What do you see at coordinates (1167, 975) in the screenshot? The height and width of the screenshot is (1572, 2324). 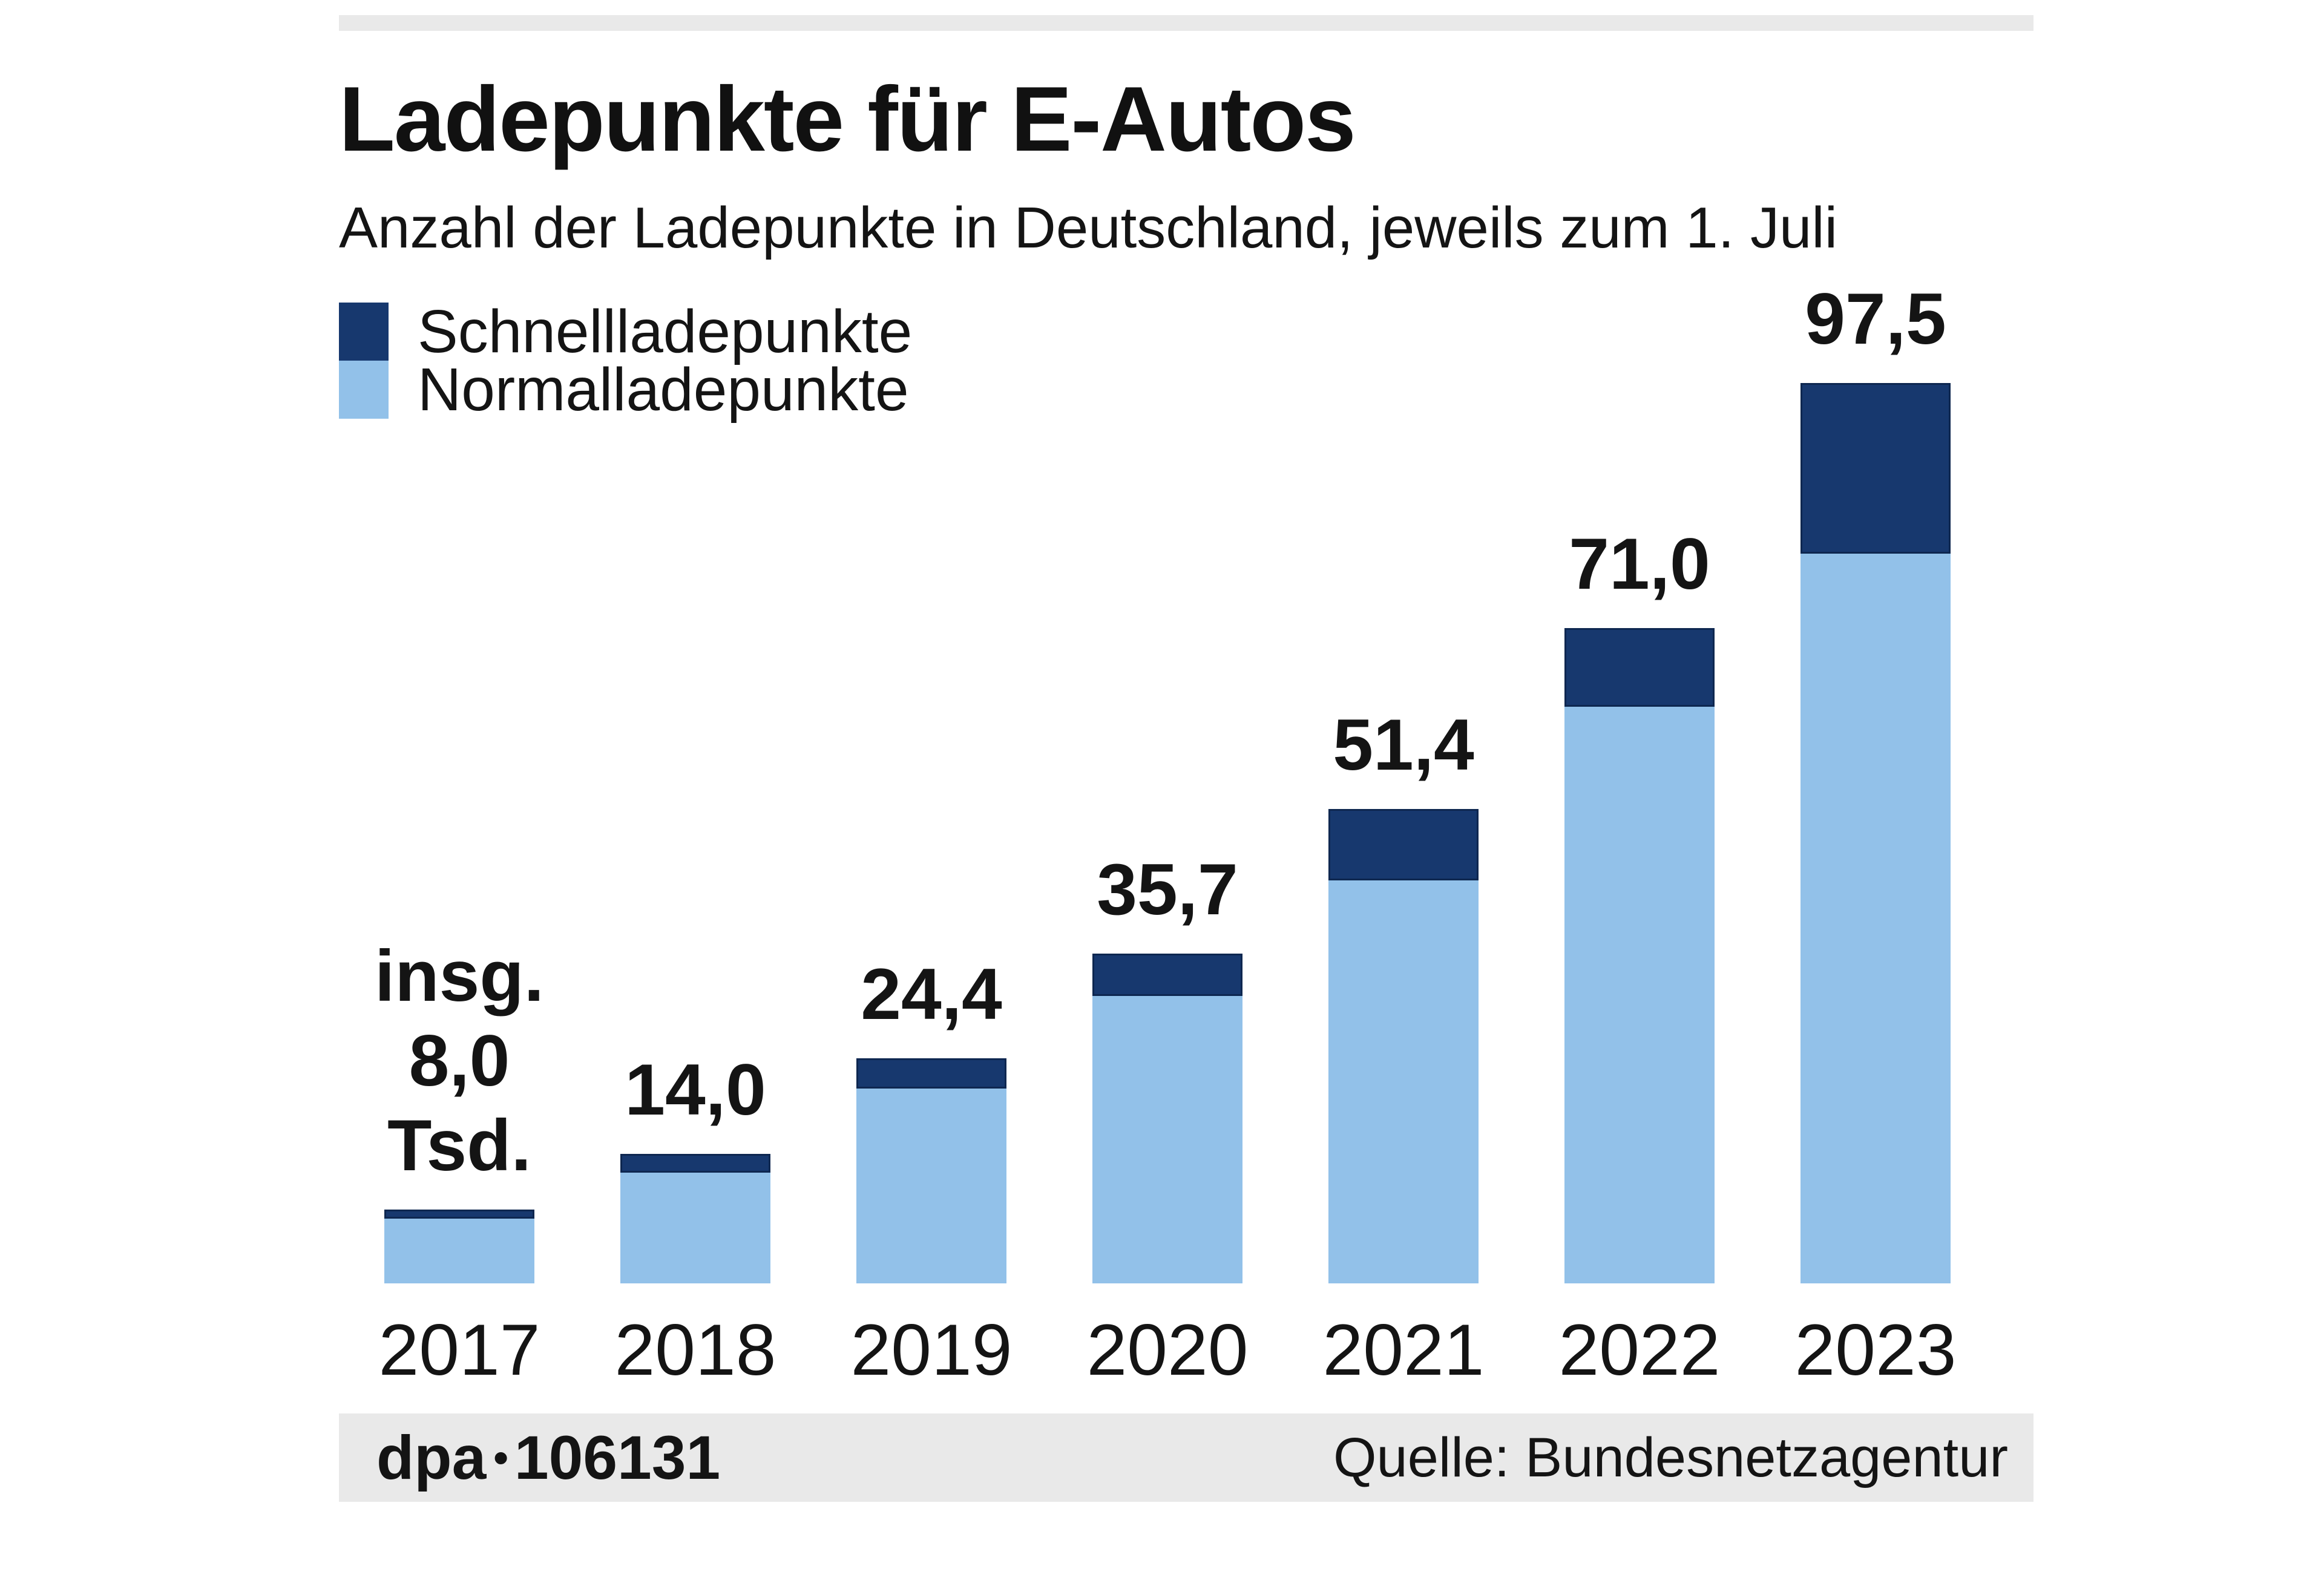 I see `segment-schnellladepunkte-2020` at bounding box center [1167, 975].